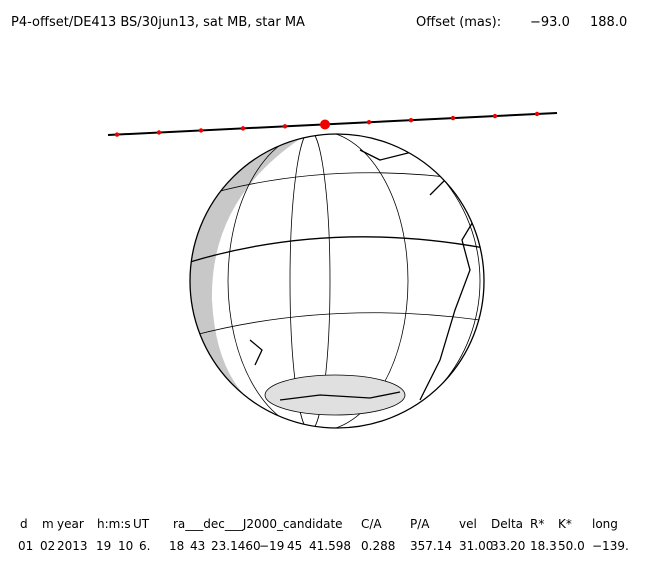 Image resolution: width=647 pixels, height=568 pixels. Describe the element at coordinates (72, 546) in the screenshot. I see `cell: 2013` at that location.